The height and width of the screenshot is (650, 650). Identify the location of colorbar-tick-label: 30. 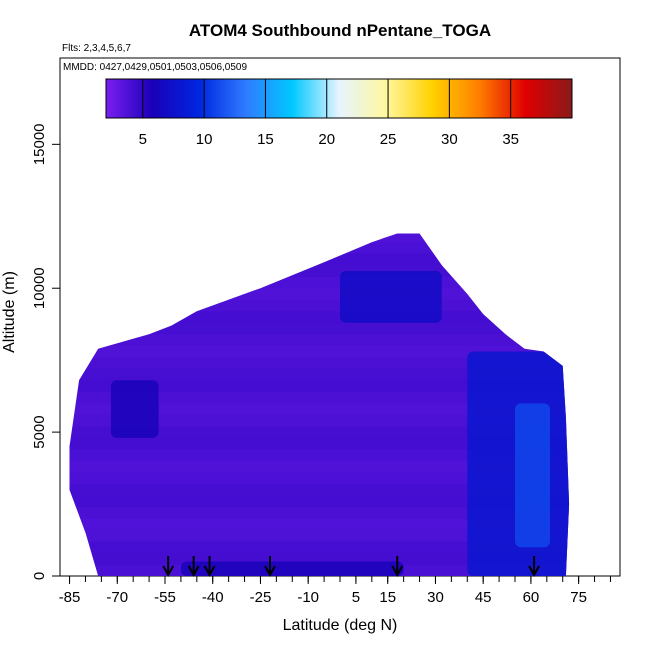
(449, 139).